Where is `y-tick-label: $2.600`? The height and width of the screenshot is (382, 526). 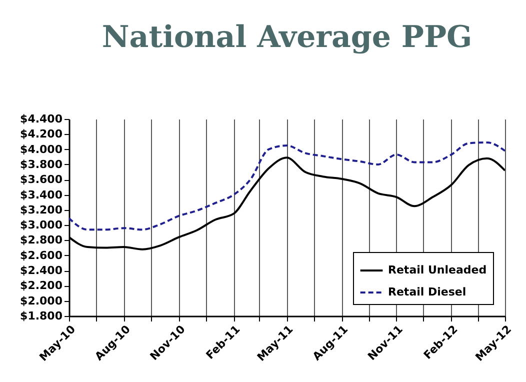
y-tick-label: $2.600 is located at coordinates (41, 255).